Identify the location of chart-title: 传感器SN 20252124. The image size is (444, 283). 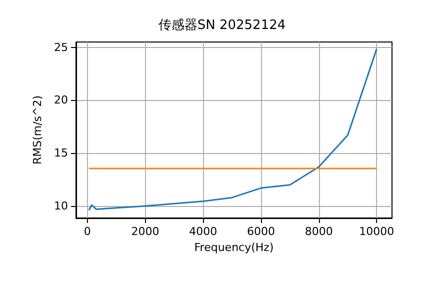
(222, 25).